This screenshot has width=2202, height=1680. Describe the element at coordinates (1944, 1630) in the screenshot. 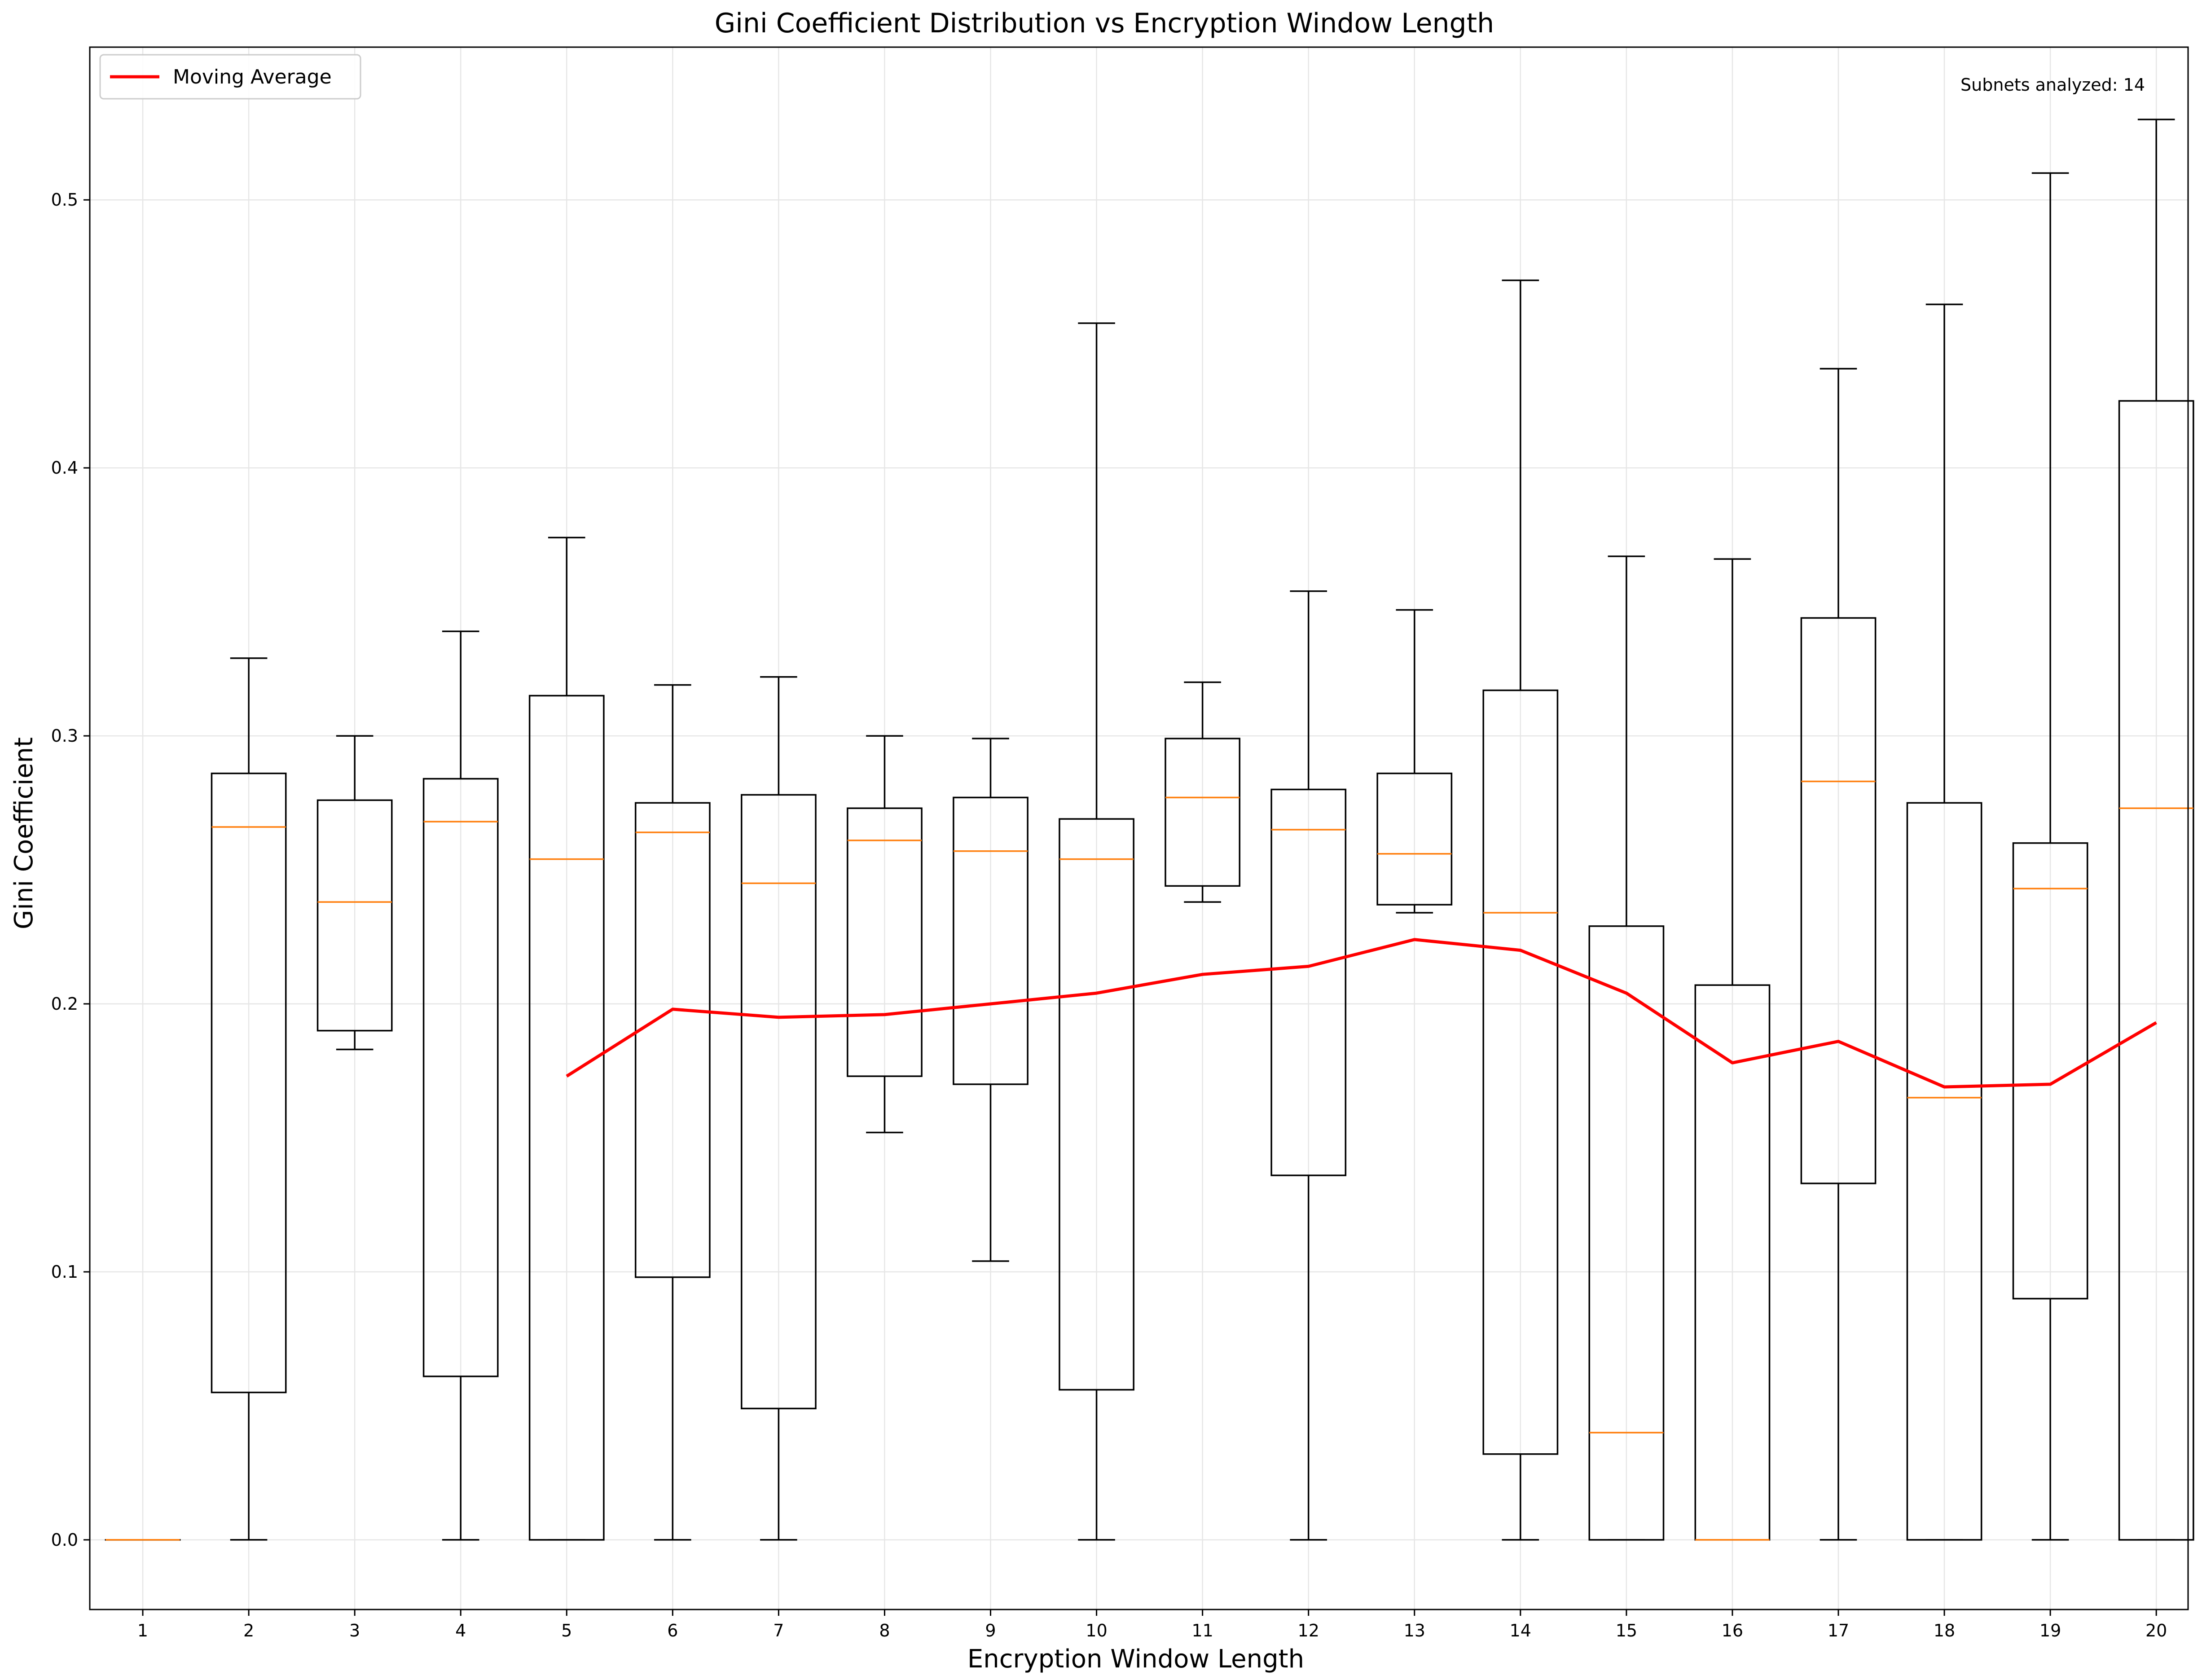

I see `x-tick-label: 18` at that location.